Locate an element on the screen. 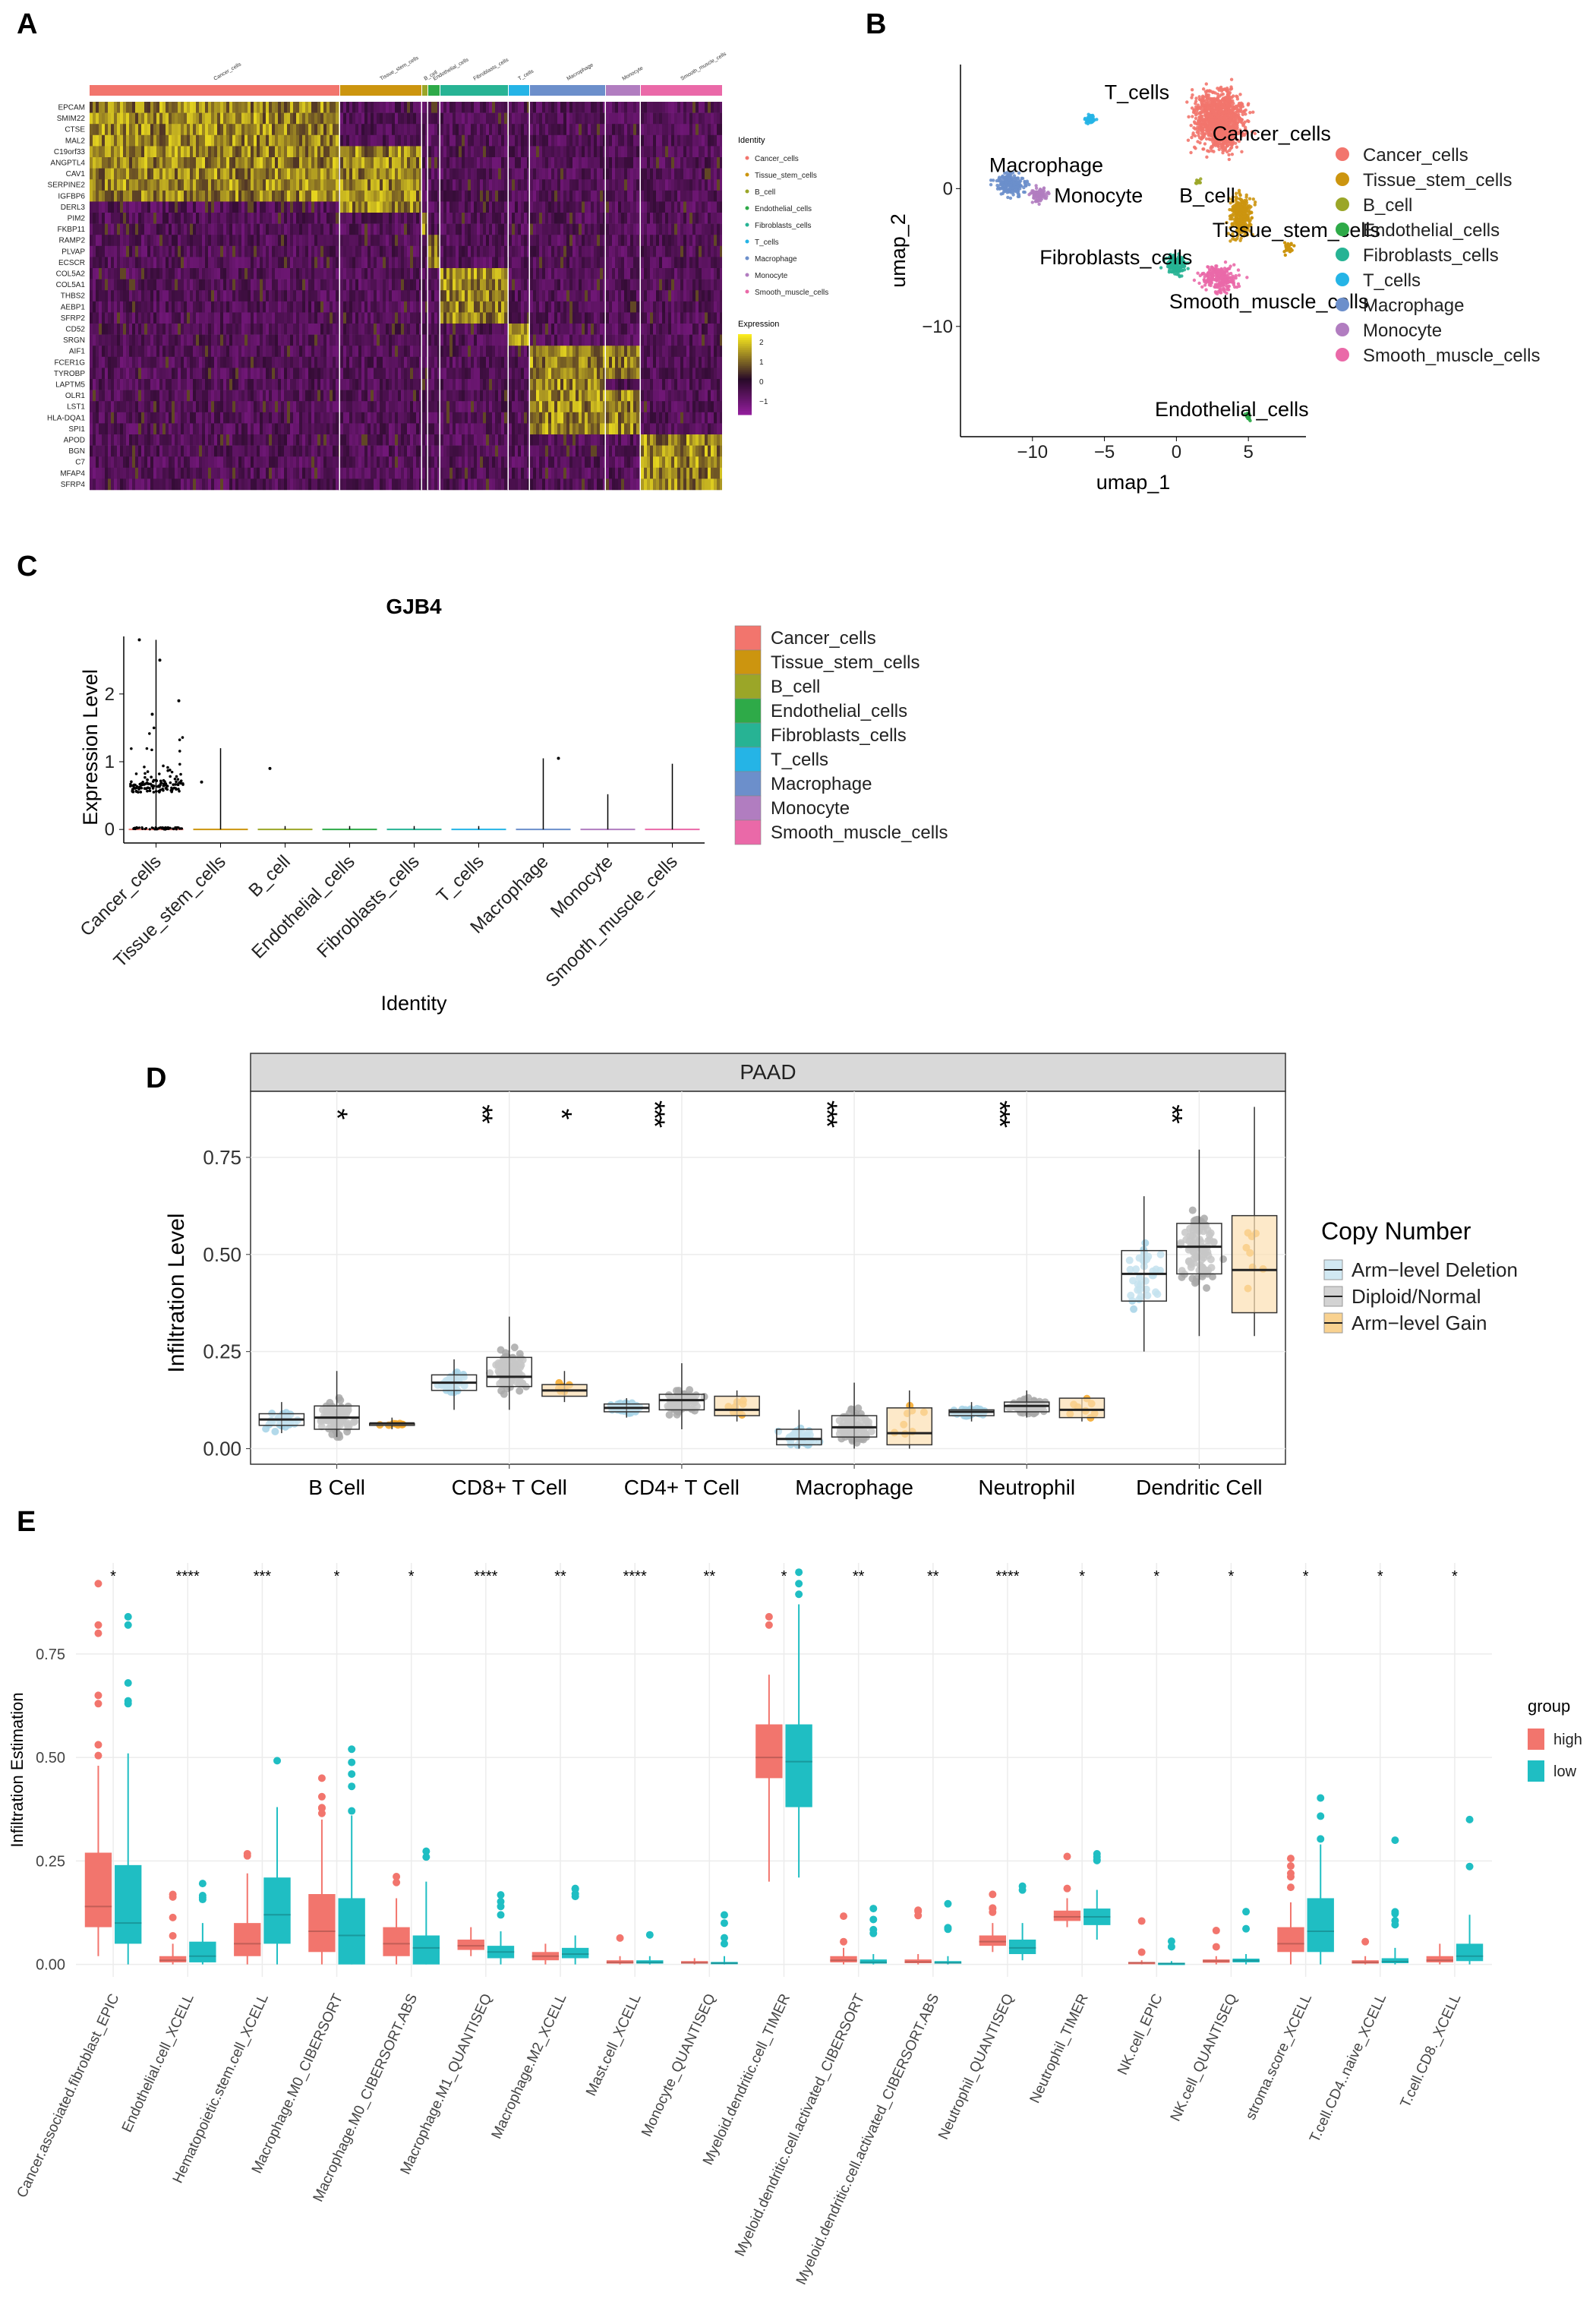  legend-label: Macrophage is located at coordinates (821, 784).